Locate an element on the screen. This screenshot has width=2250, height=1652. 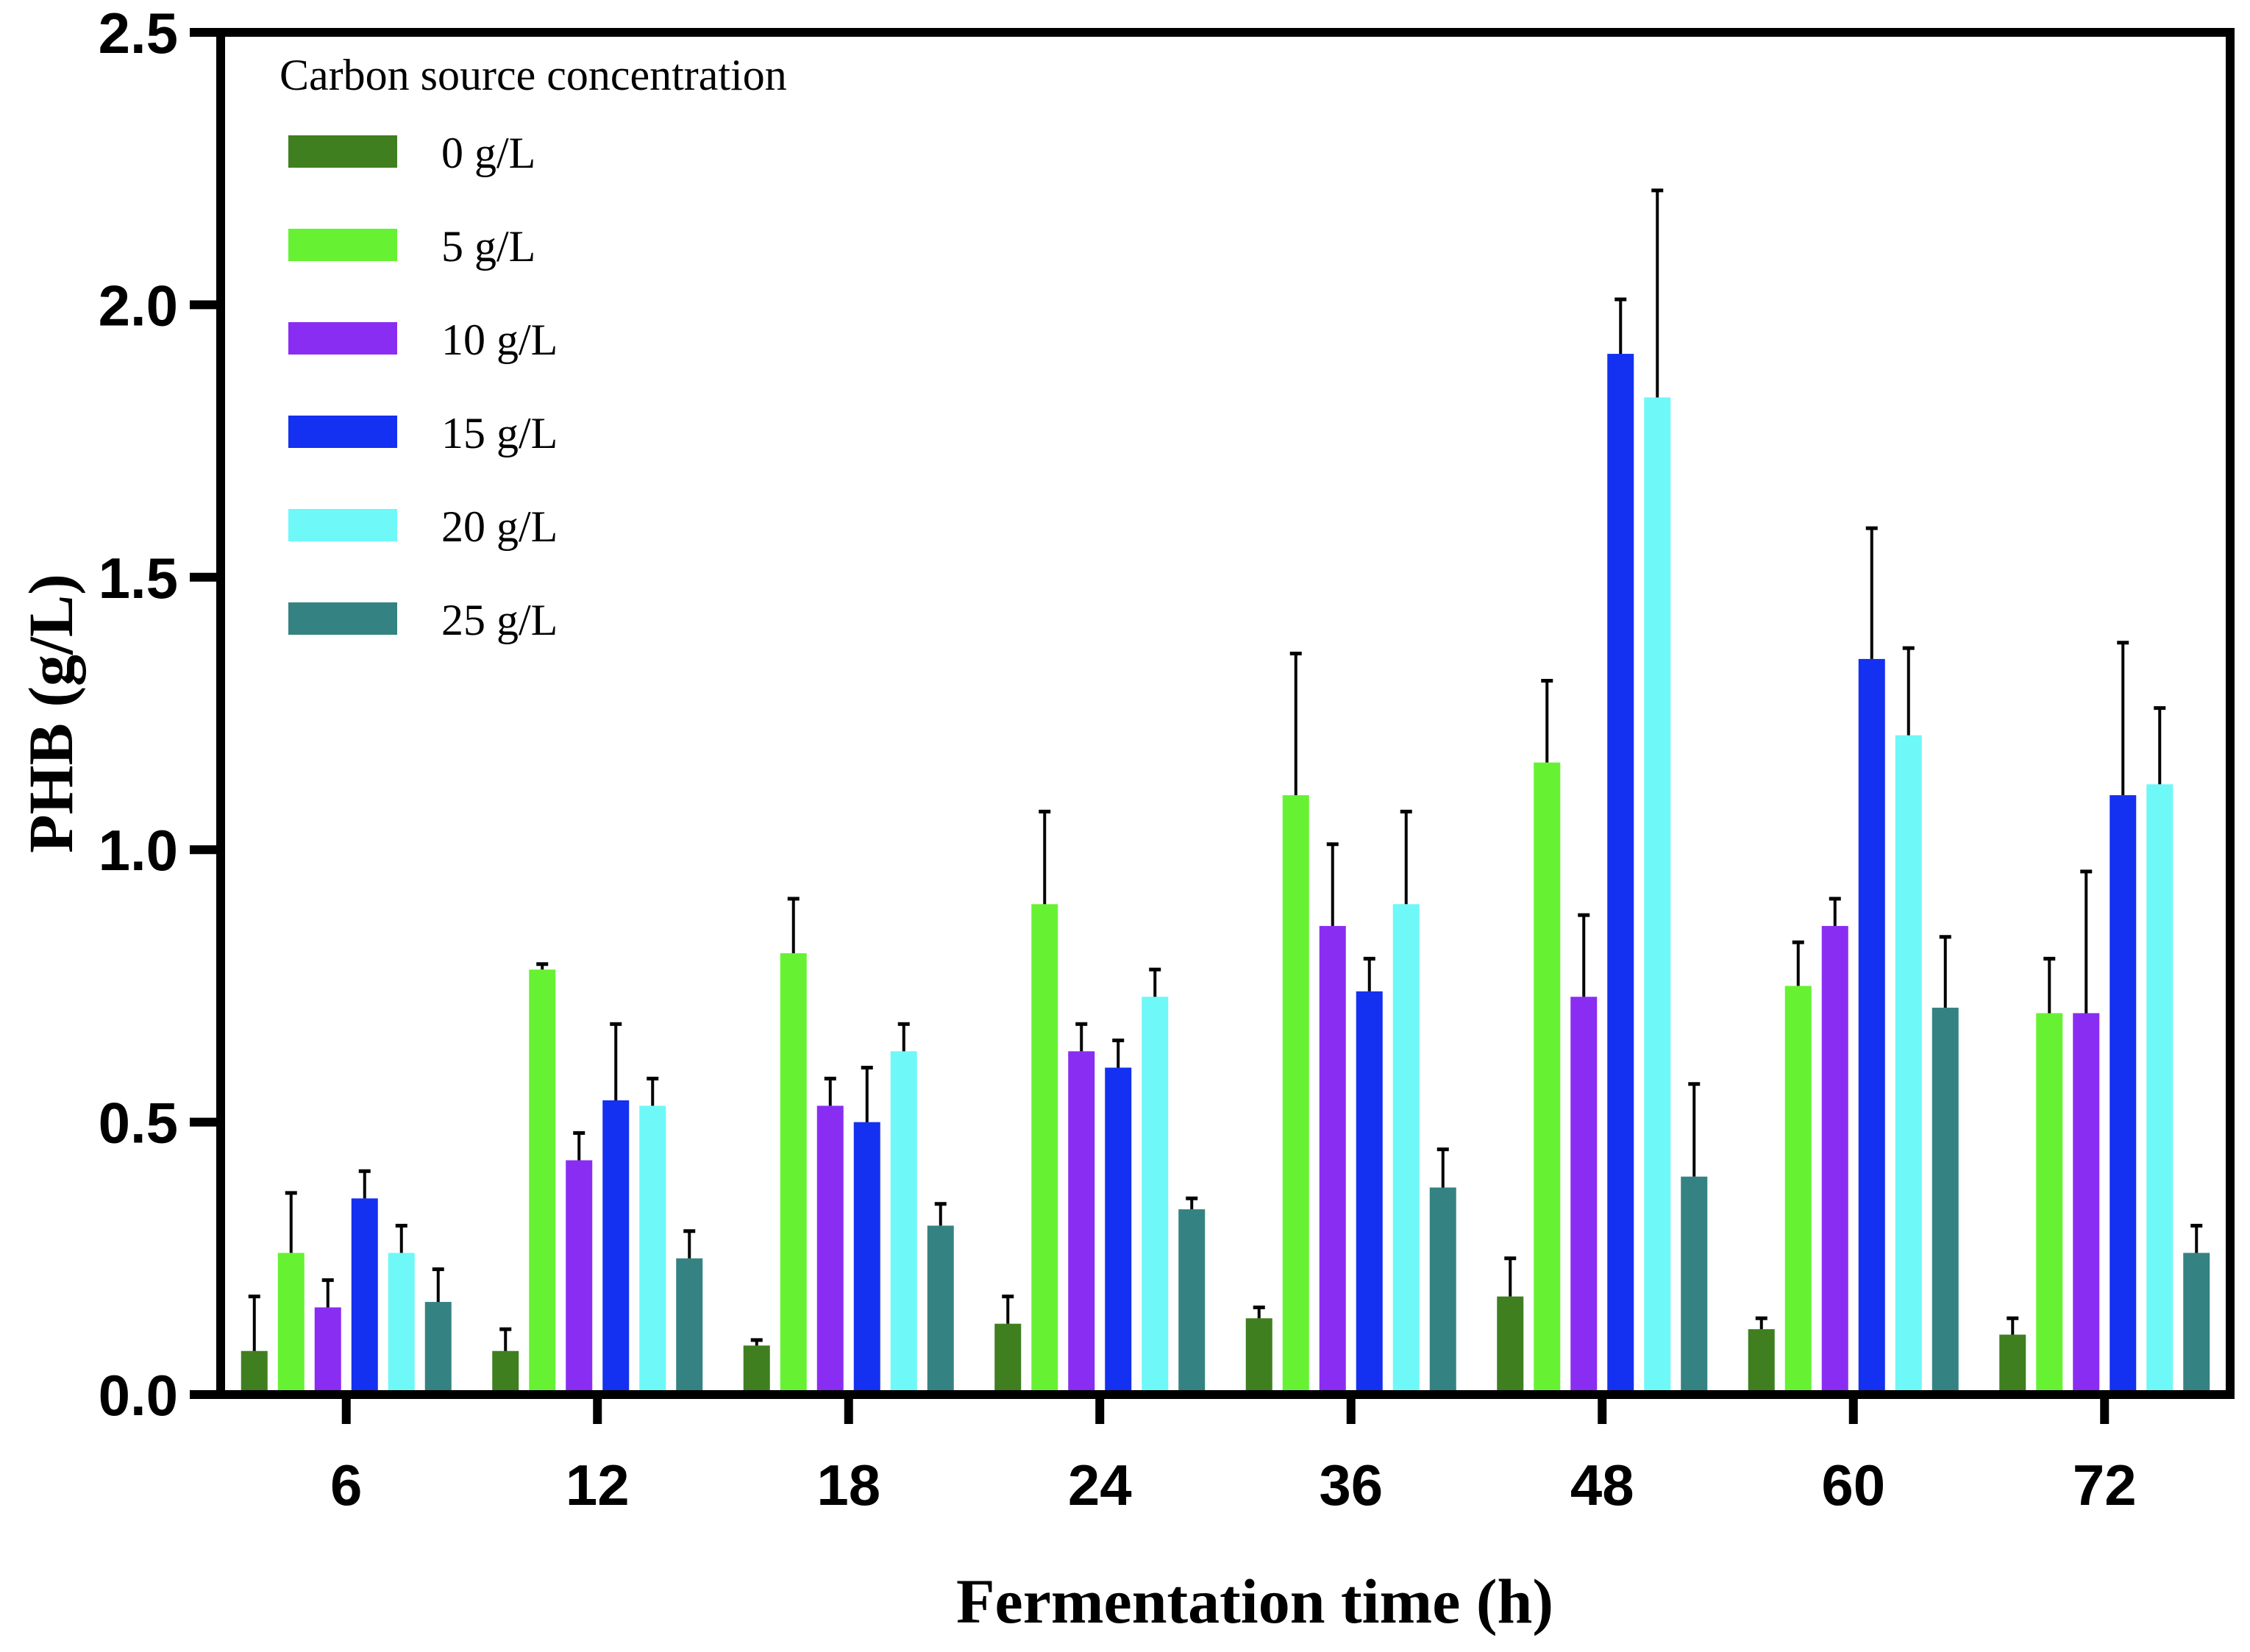
legend-label: 20 g/L is located at coordinates (500, 527).